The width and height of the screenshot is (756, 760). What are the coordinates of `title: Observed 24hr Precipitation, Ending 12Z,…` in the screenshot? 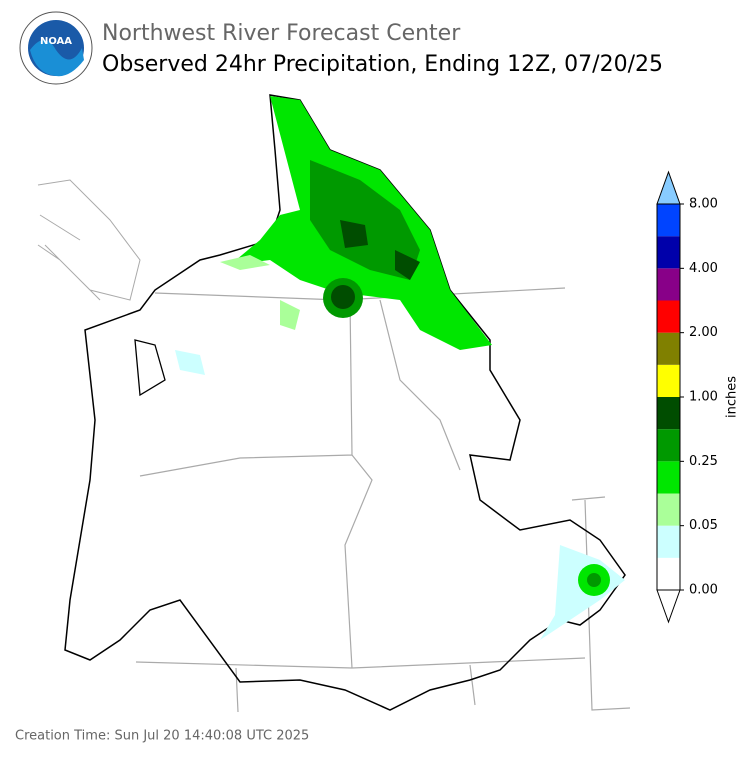 It's located at (382, 64).